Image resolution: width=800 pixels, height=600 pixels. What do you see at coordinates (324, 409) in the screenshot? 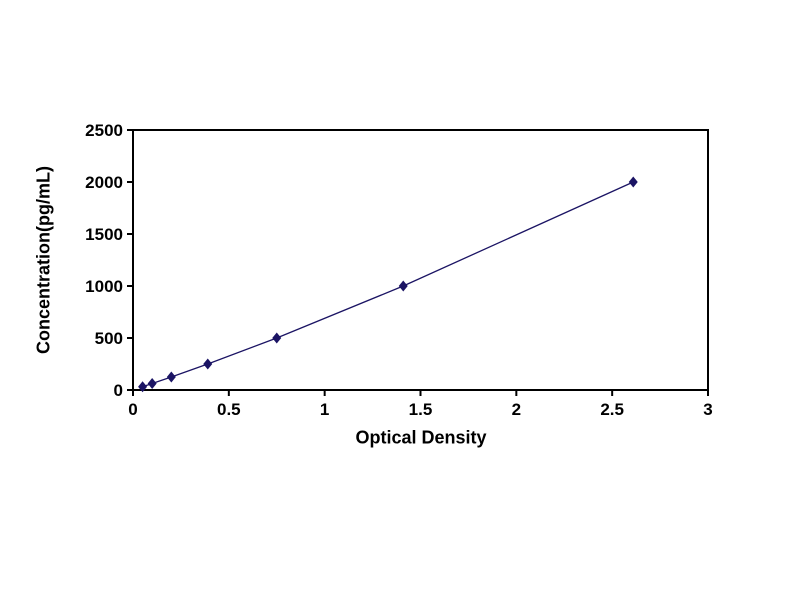
I see `x-tick-label: 1` at bounding box center [324, 409].